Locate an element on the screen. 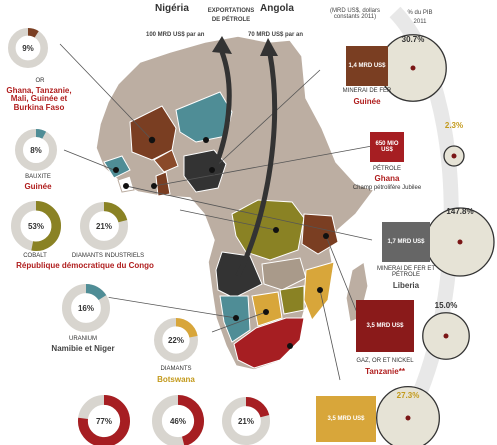 This screenshot has height=445, width=497. ghana-resource: PÉTROLE is located at coordinates (386, 169).